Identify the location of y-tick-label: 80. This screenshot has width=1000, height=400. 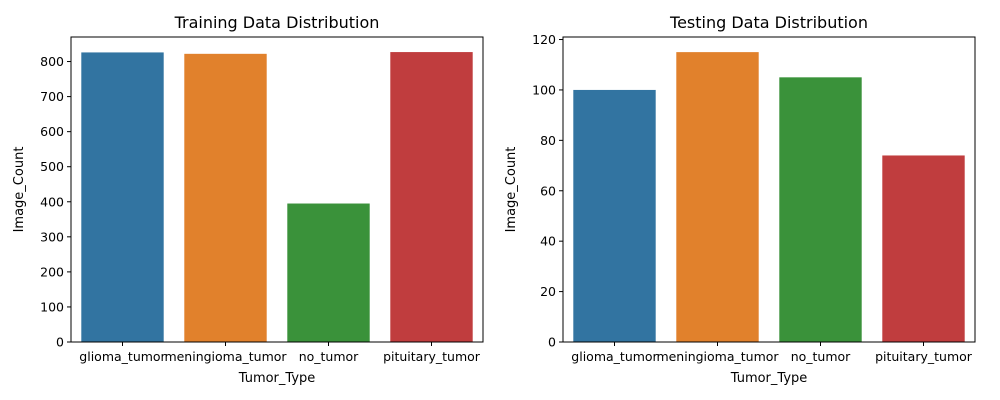
(548, 140).